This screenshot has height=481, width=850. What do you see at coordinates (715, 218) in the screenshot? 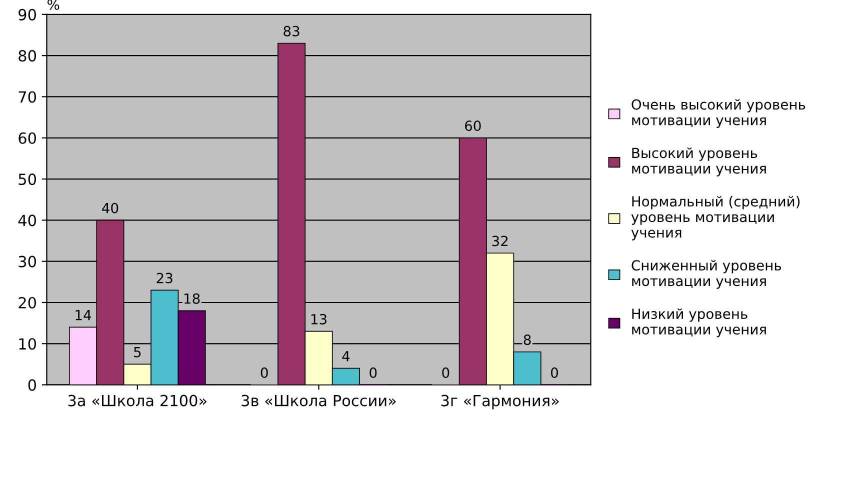
I see `legend-label: Нормальный (средний) уровень мотивации учения` at bounding box center [715, 218].